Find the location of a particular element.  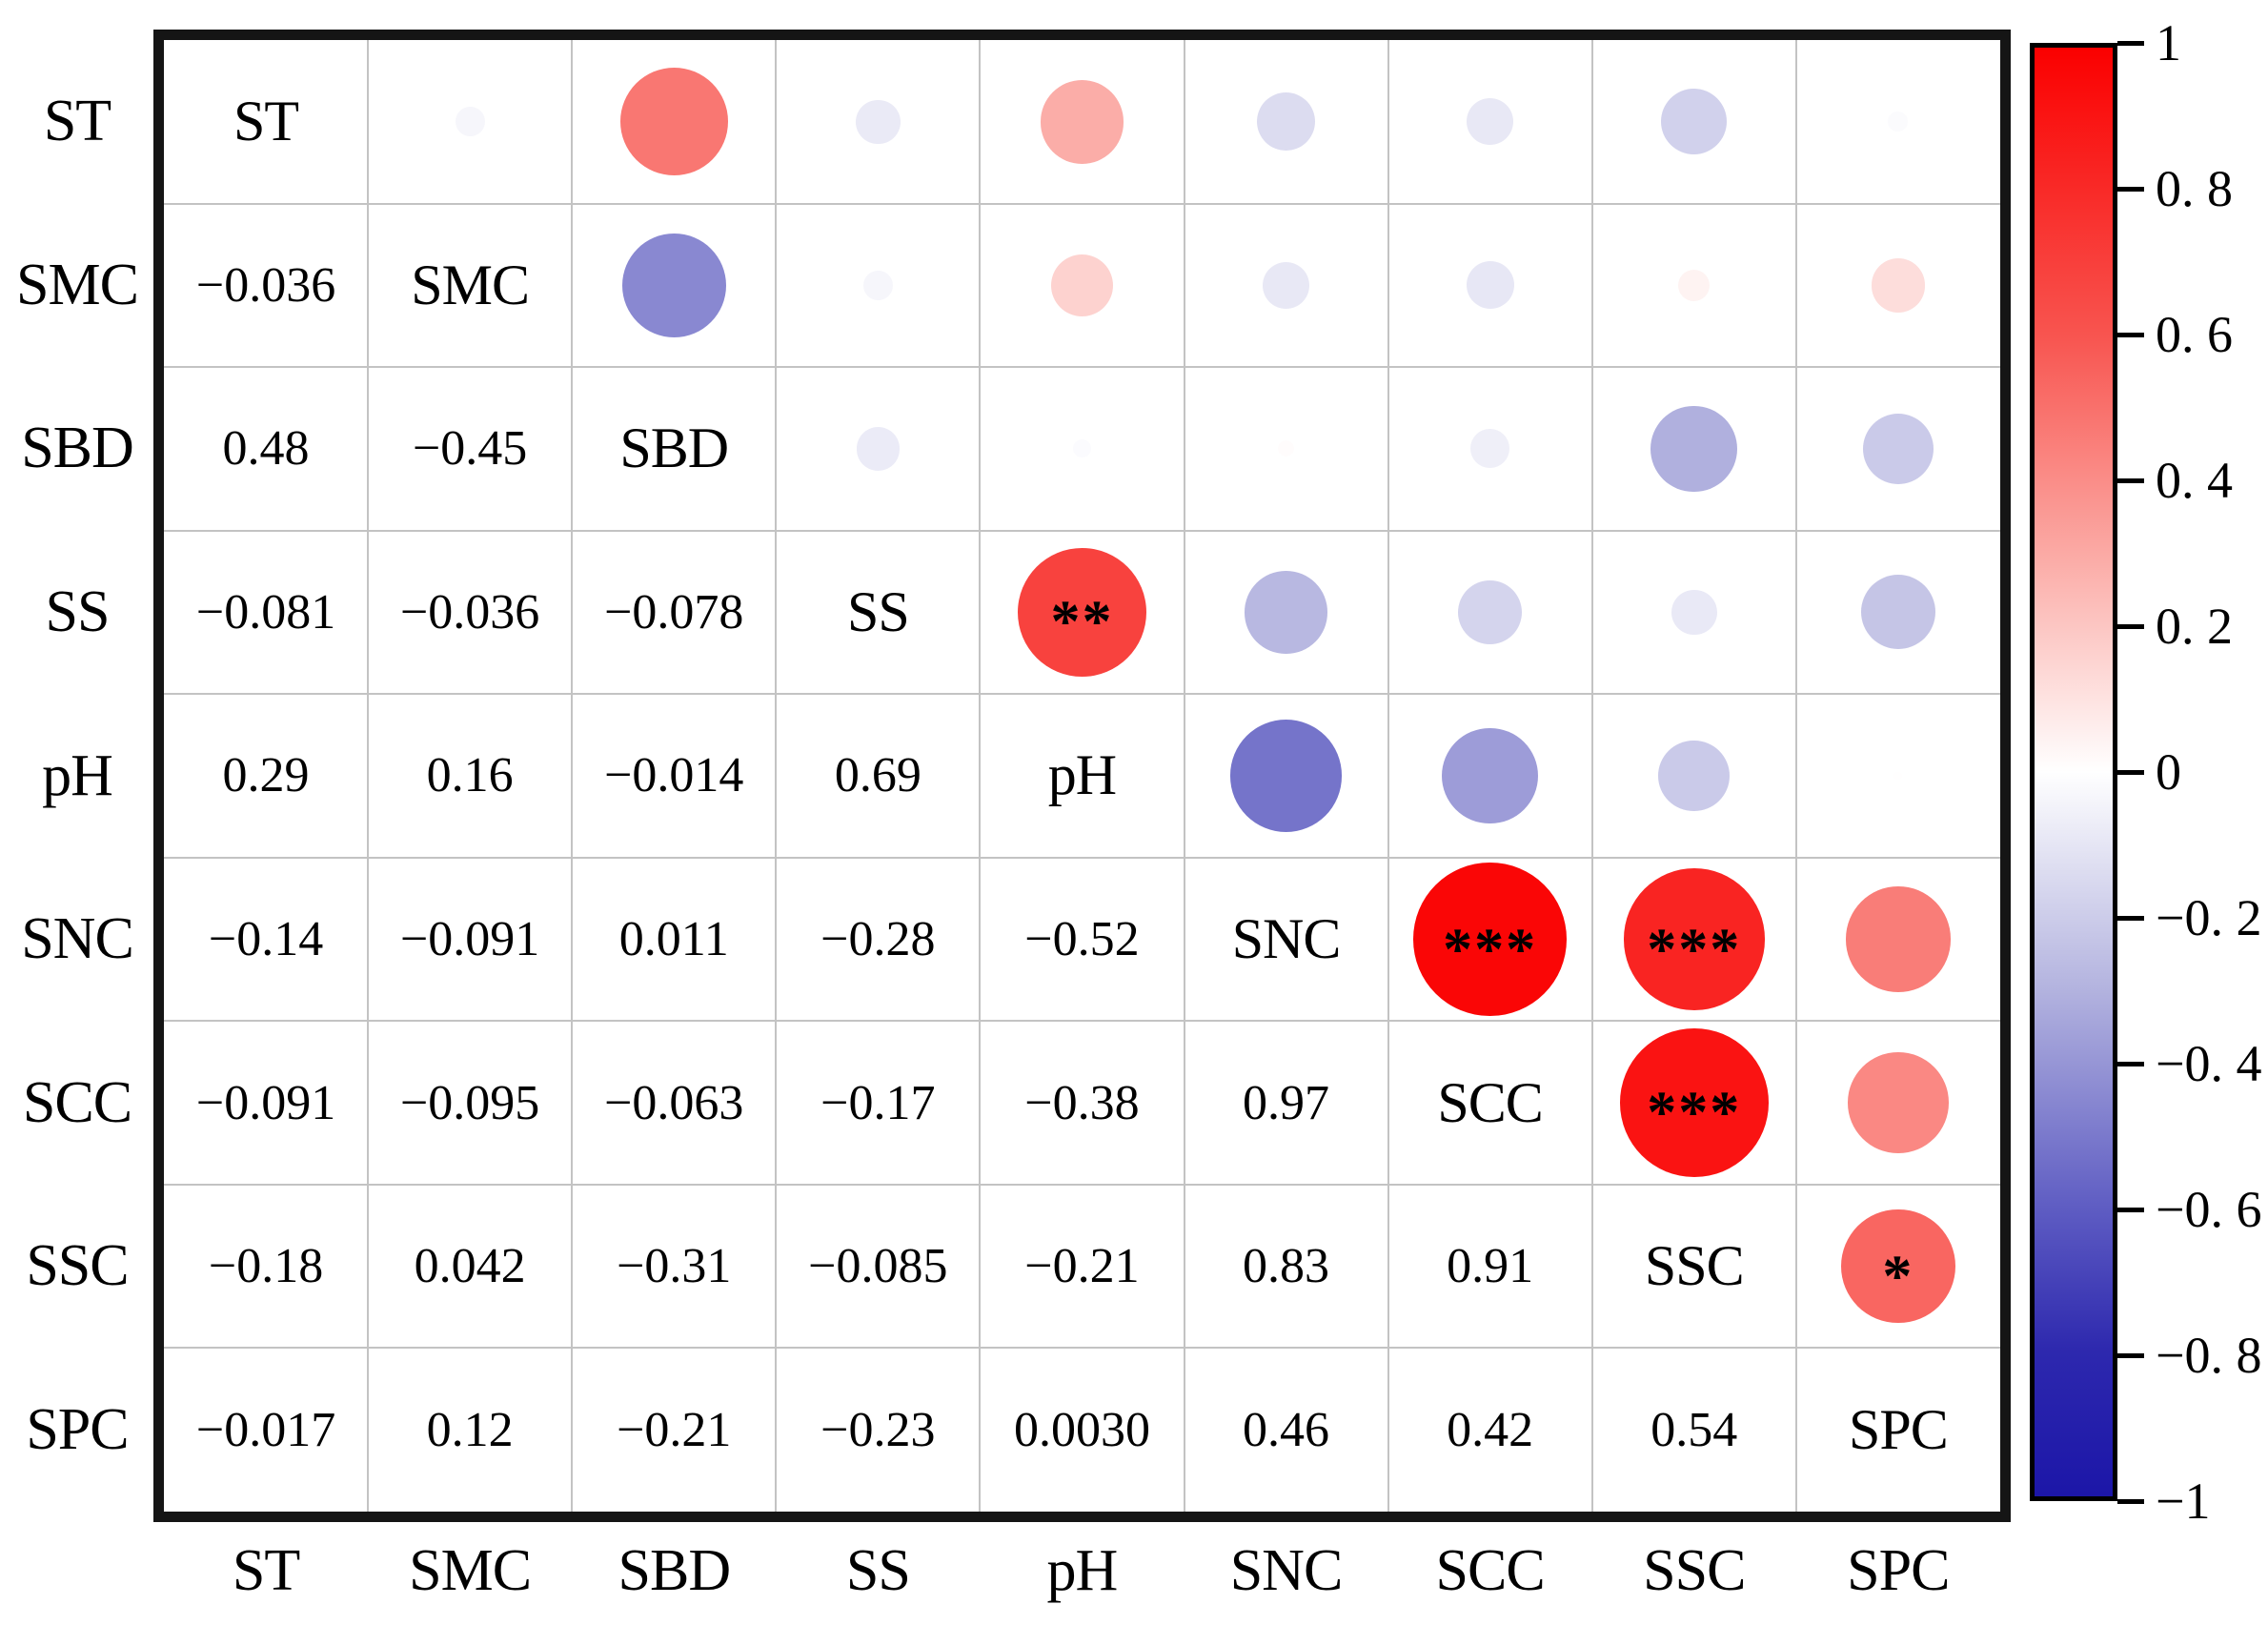

corr-circle-ST-SSC is located at coordinates (1694, 122).